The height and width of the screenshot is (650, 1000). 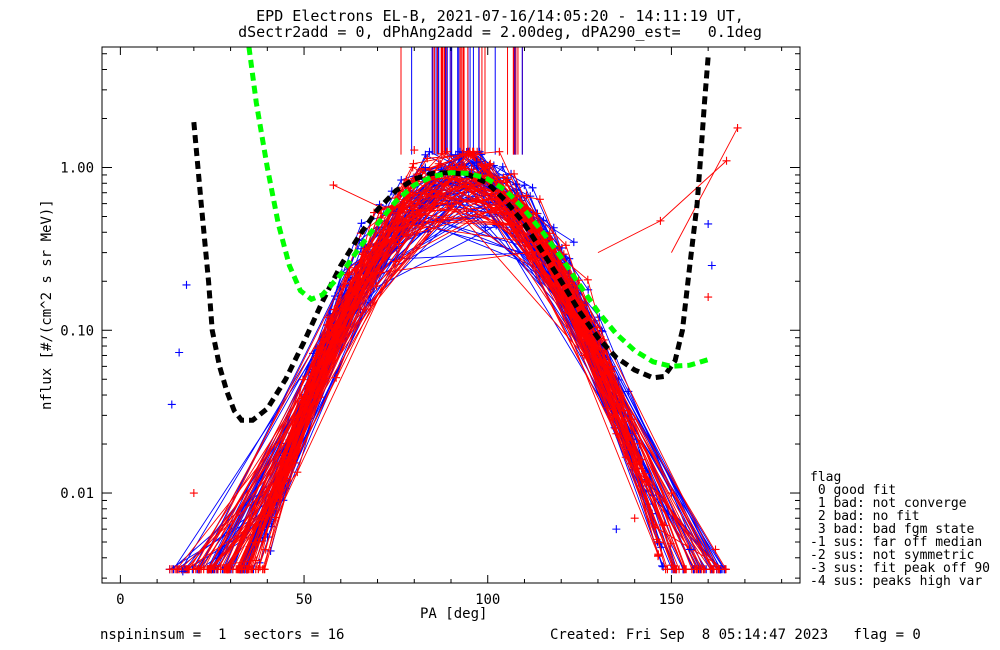 I want to click on legend-item: -2 sus: not symmetric, so click(x=892, y=555).